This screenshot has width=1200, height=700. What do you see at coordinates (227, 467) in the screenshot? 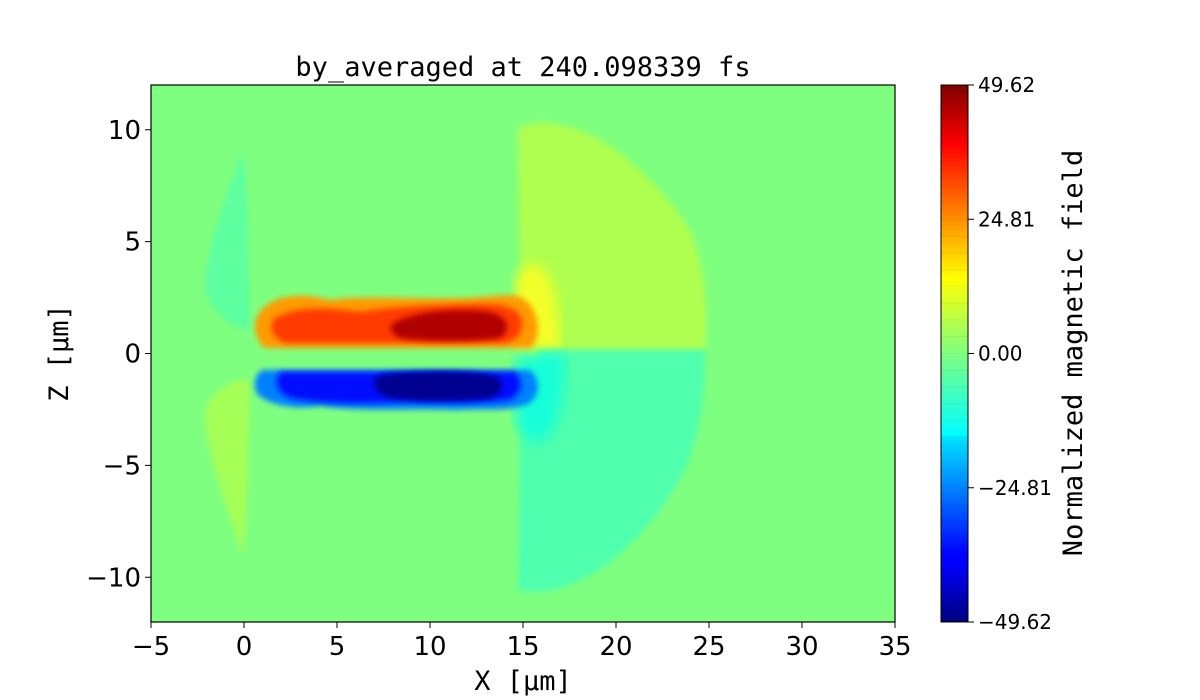
I see `rear-sheath-lower` at bounding box center [227, 467].